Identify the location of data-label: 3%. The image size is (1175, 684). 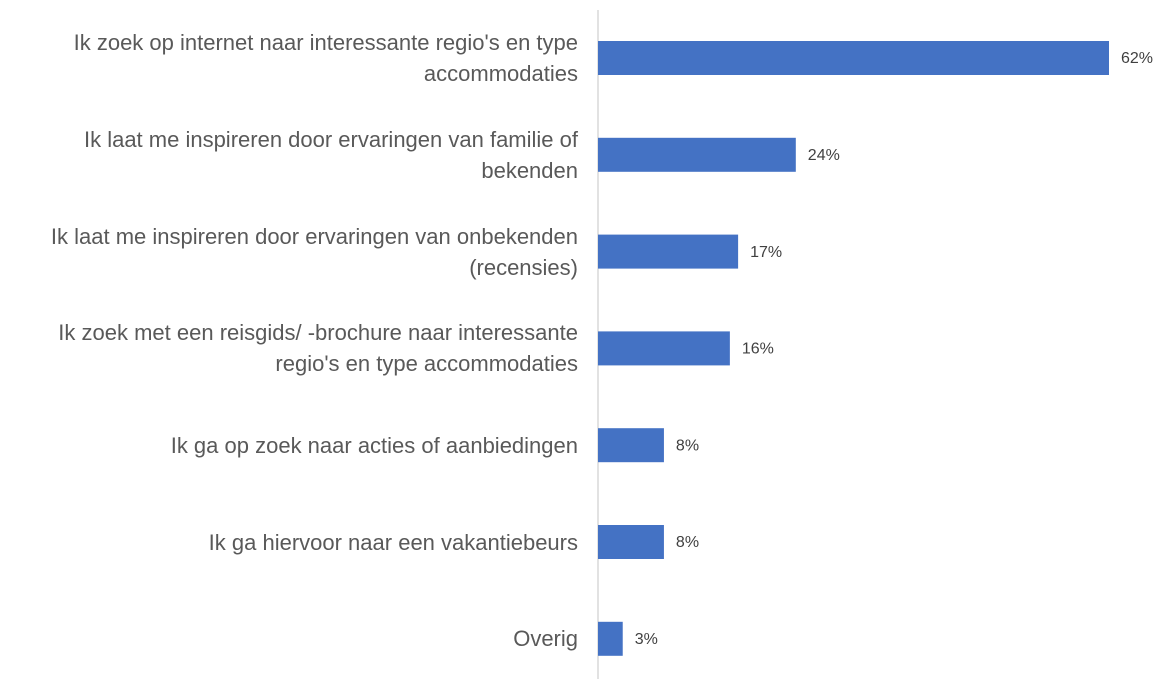
(646, 639).